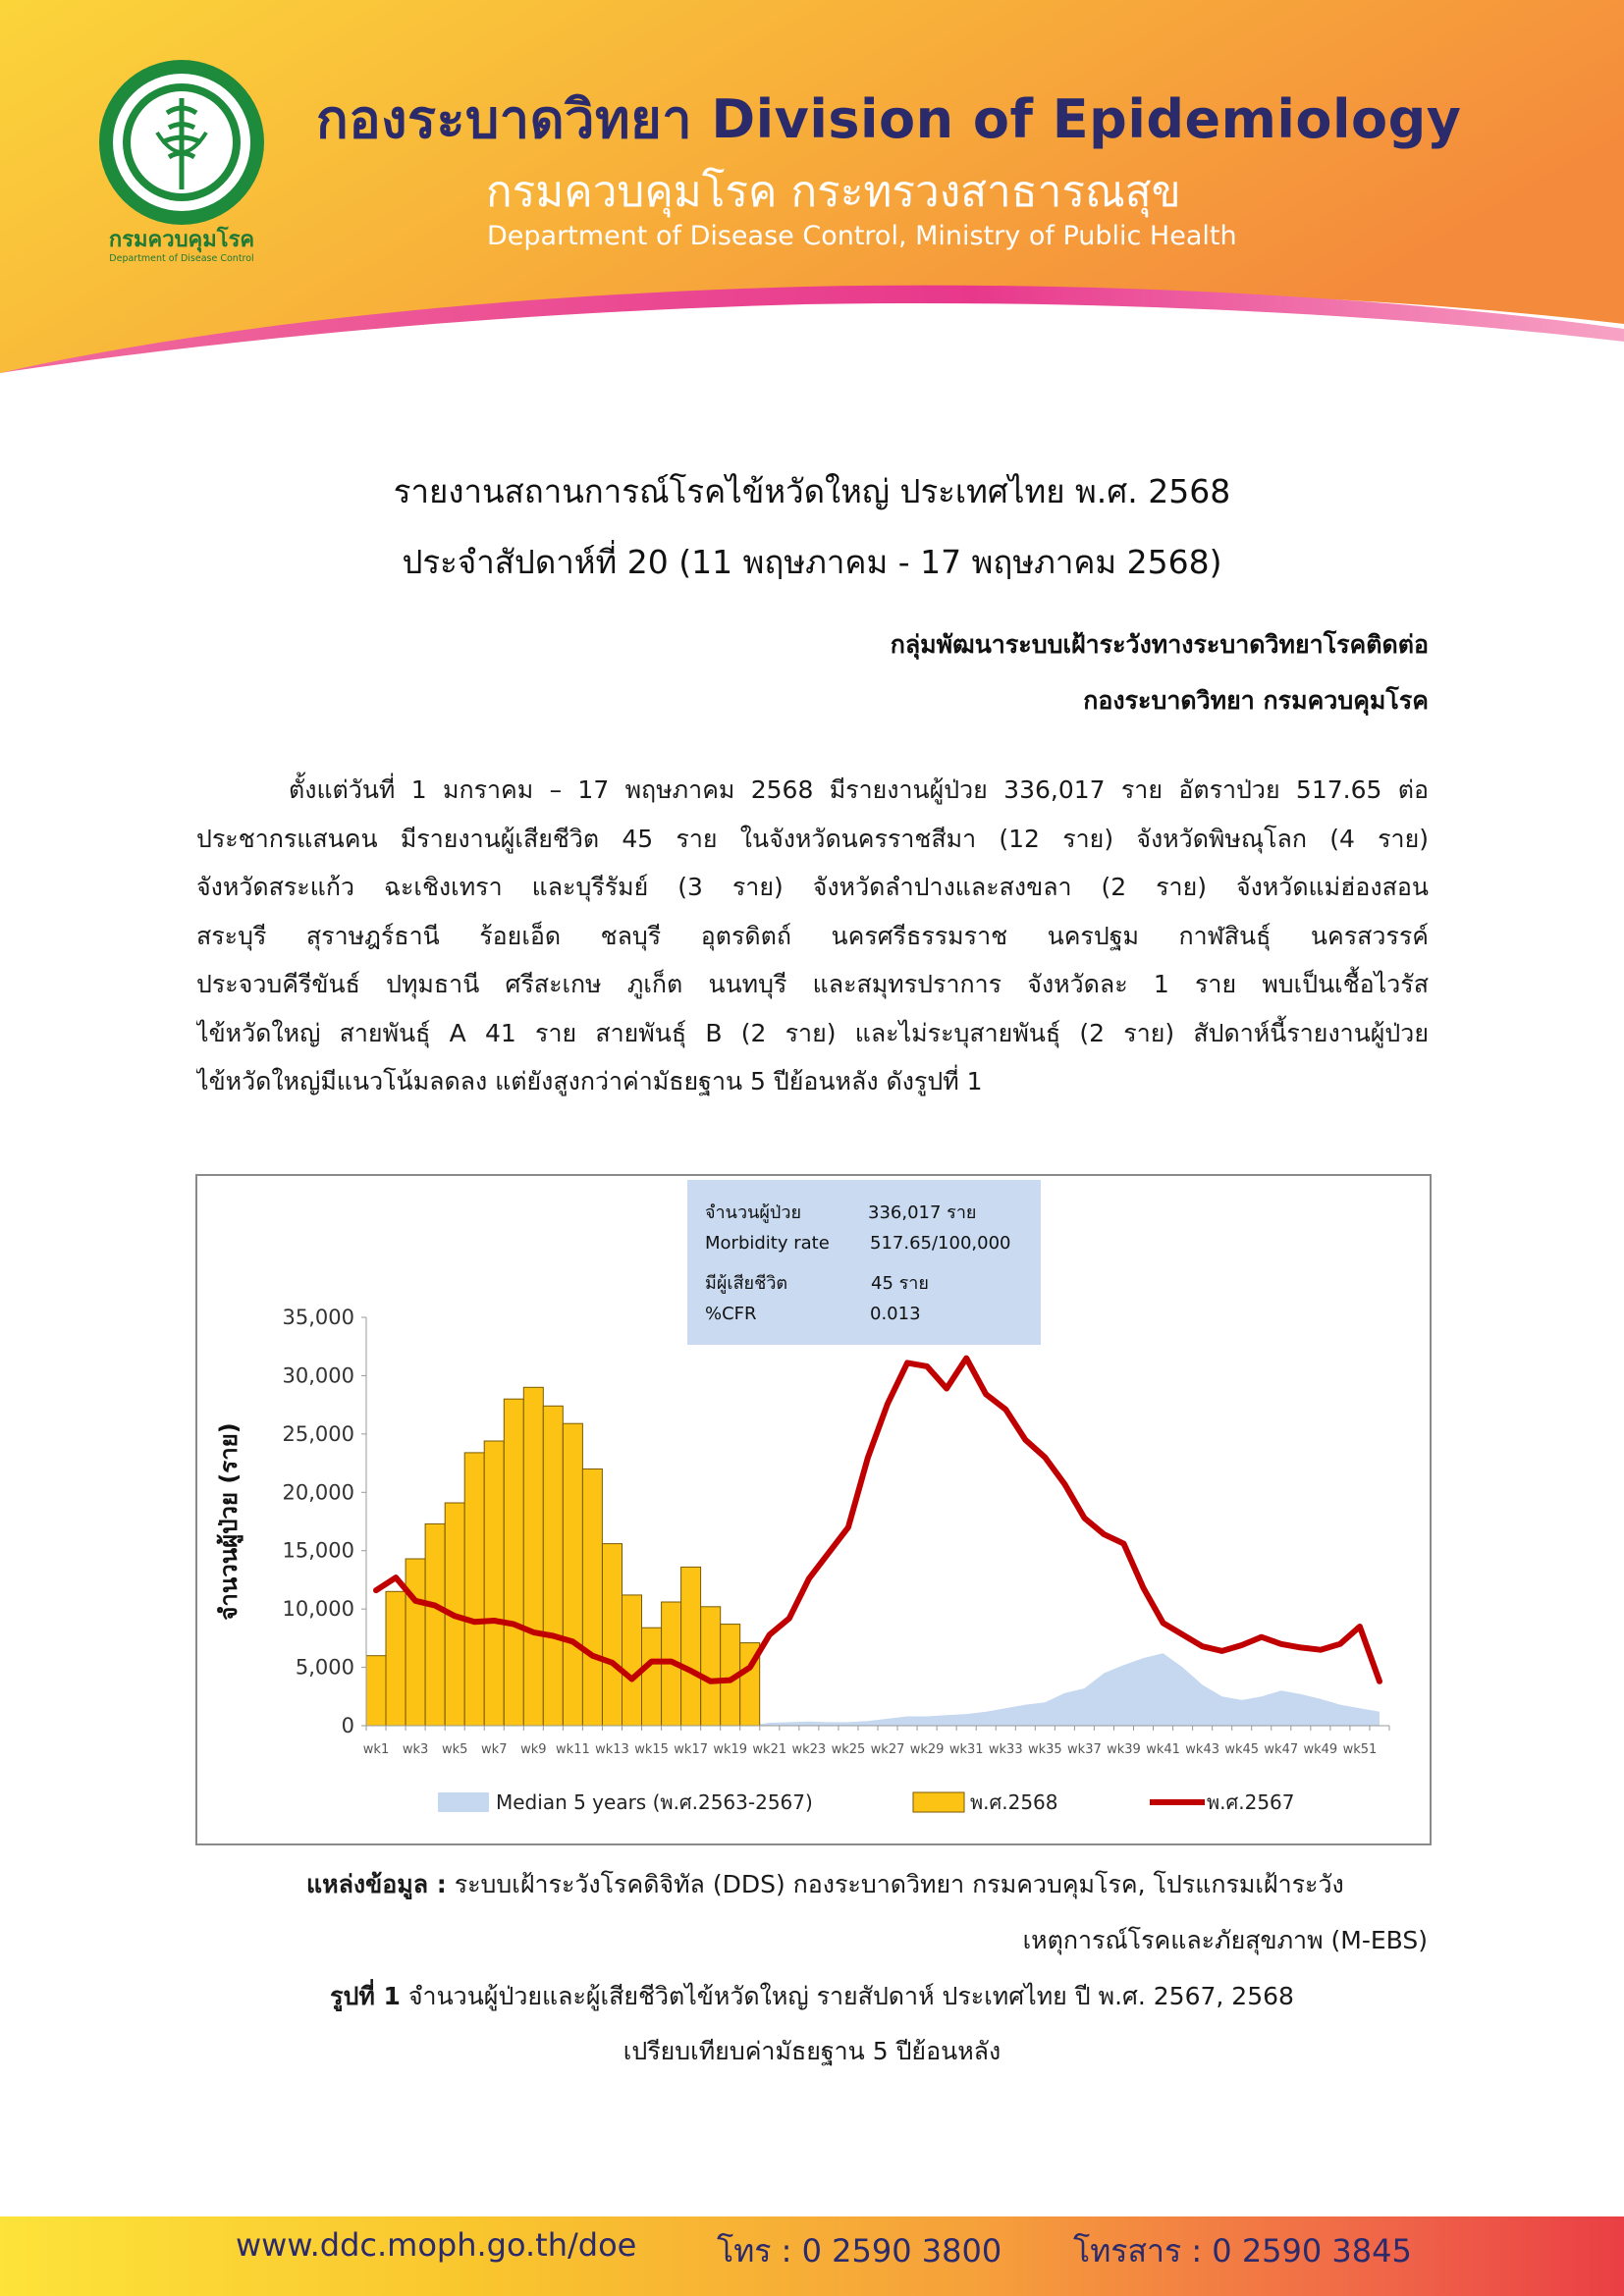 The height and width of the screenshot is (2296, 1624). What do you see at coordinates (746, 1284) in the screenshot?
I see `stat-label-deaths: มีผู้เสียชีวิต` at bounding box center [746, 1284].